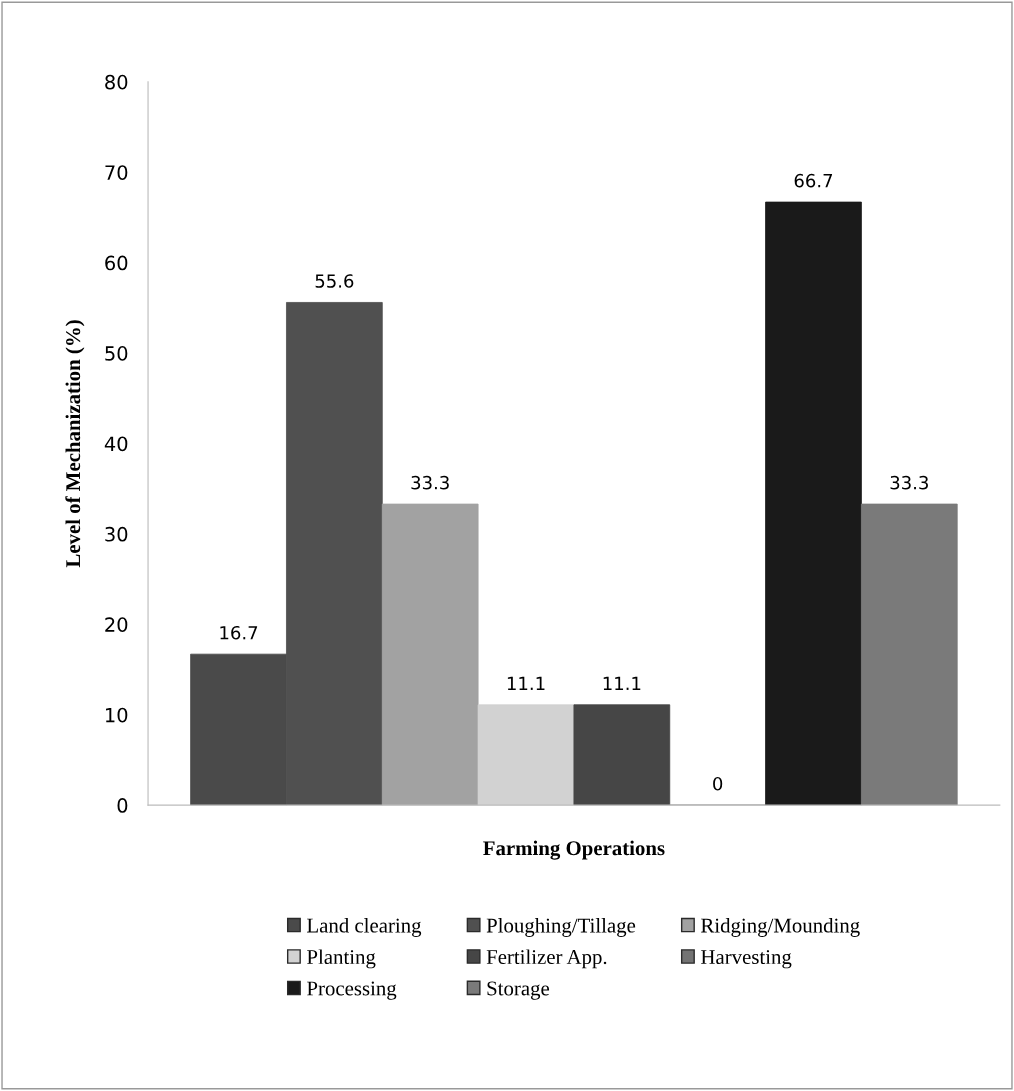  I want to click on data-label: 16.7, so click(239, 632).